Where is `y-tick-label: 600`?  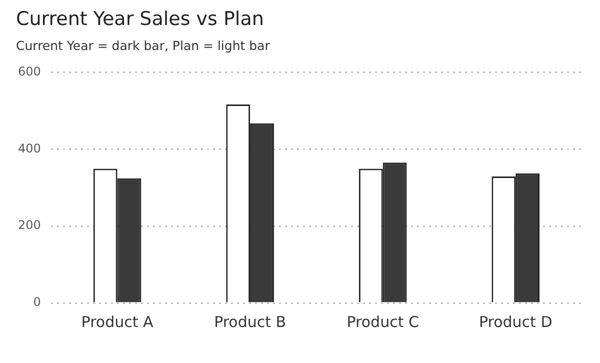
y-tick-label: 600 is located at coordinates (29, 71).